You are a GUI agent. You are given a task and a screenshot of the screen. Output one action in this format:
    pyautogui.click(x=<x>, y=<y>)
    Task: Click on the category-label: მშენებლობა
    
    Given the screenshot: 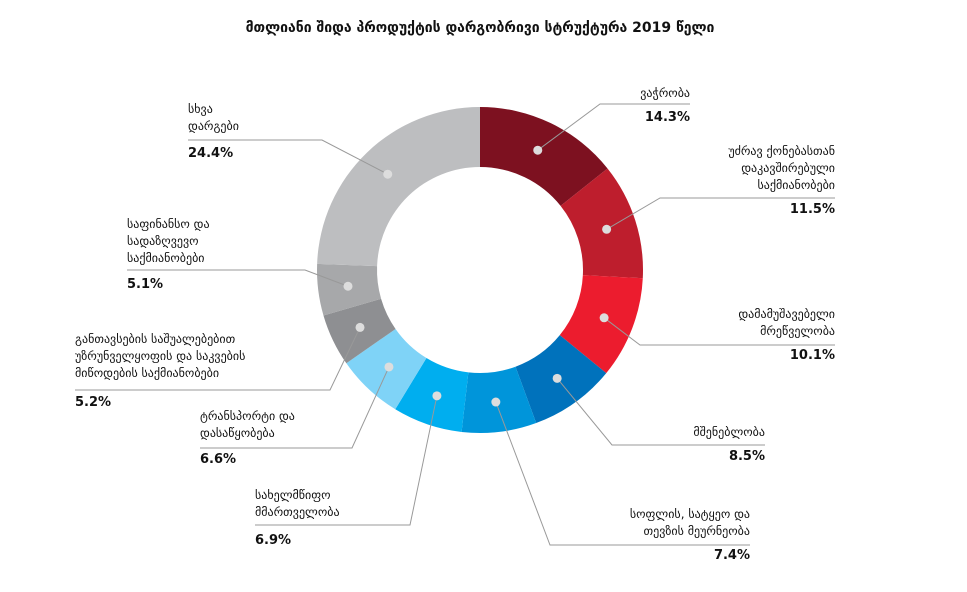 What is the action you would take?
    pyautogui.click(x=729, y=432)
    